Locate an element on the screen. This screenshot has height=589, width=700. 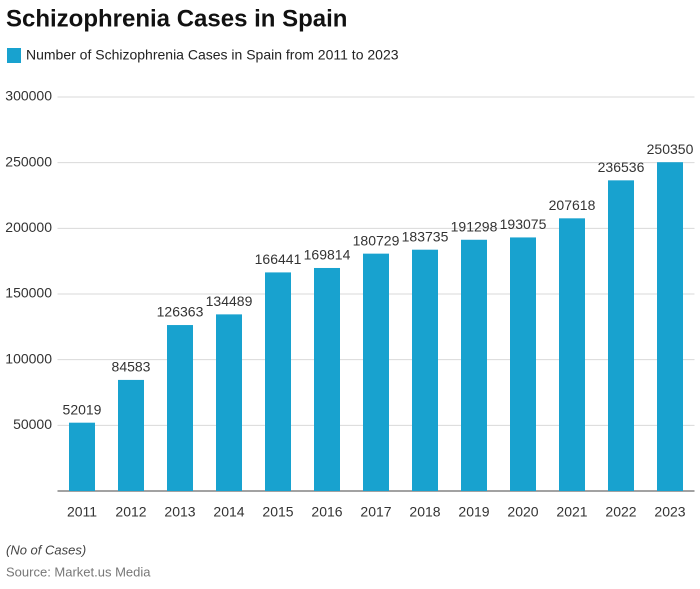
x-tick-label: 2011 is located at coordinates (82, 512).